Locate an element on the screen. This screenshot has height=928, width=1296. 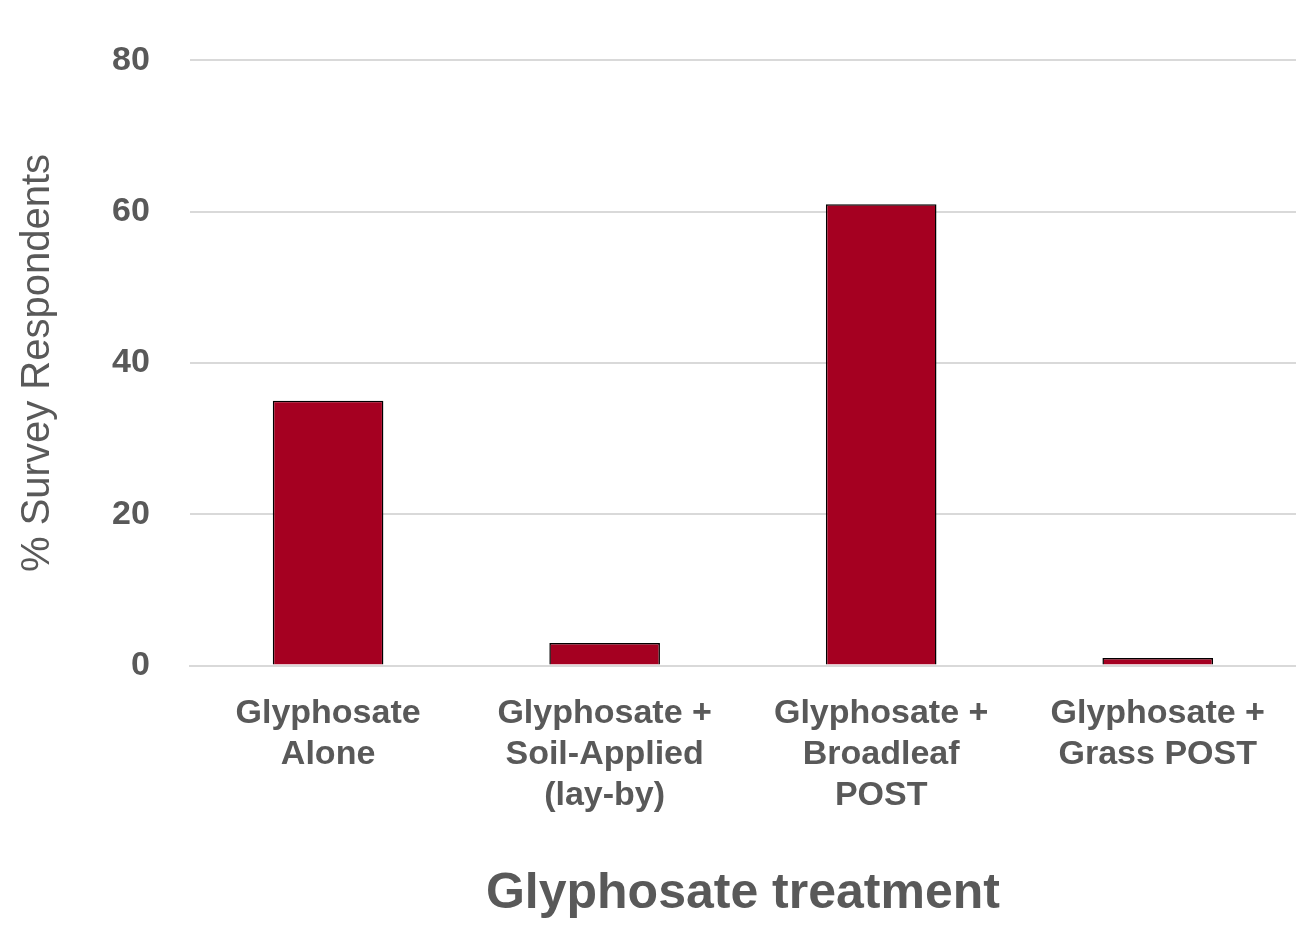
x-tick-label: Glyphosate + Soil-Applied (lay-by) is located at coordinates (604, 752).